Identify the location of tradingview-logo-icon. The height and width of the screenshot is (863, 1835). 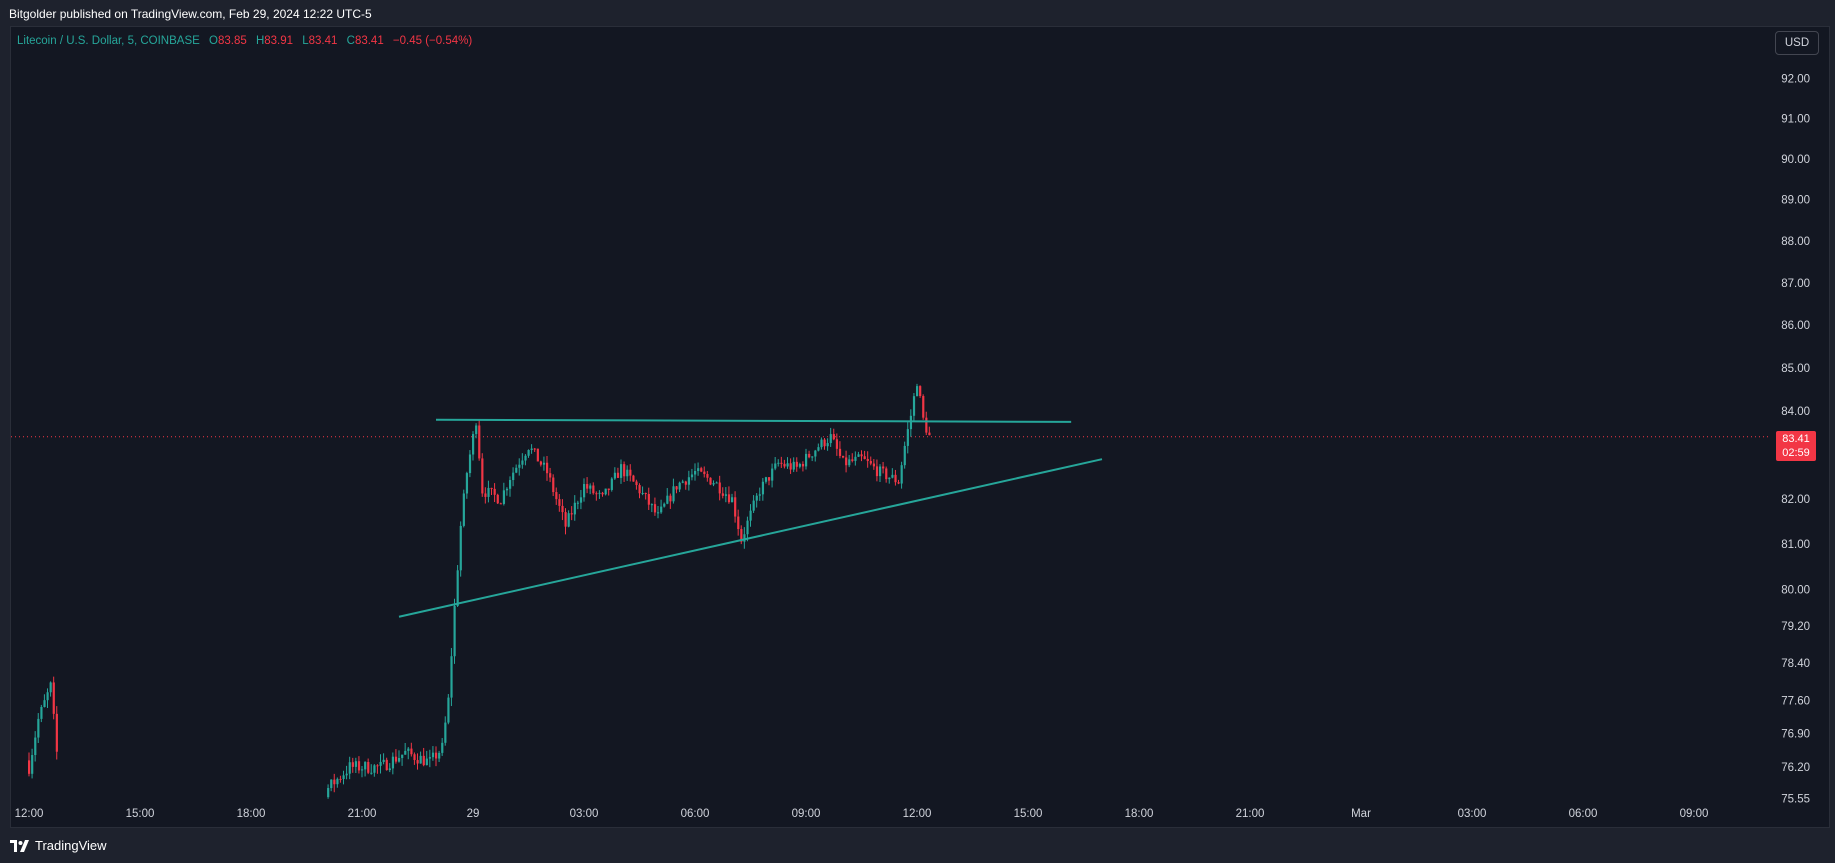
(19, 845).